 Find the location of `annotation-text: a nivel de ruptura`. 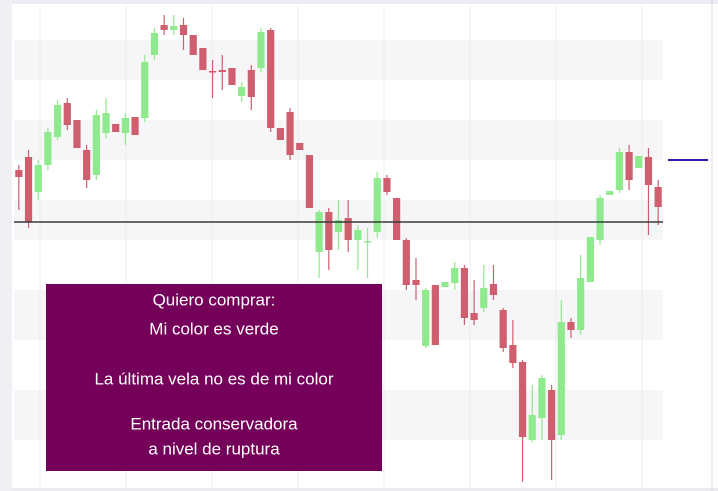

annotation-text: a nivel de ruptura is located at coordinates (214, 448).